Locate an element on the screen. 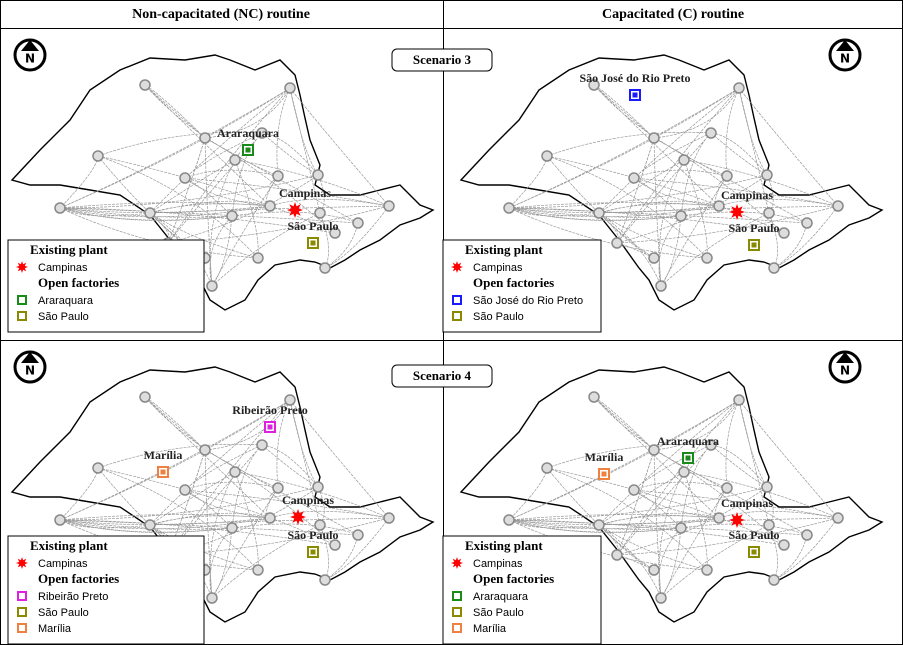  legend-title: Open factories is located at coordinates (78, 578).